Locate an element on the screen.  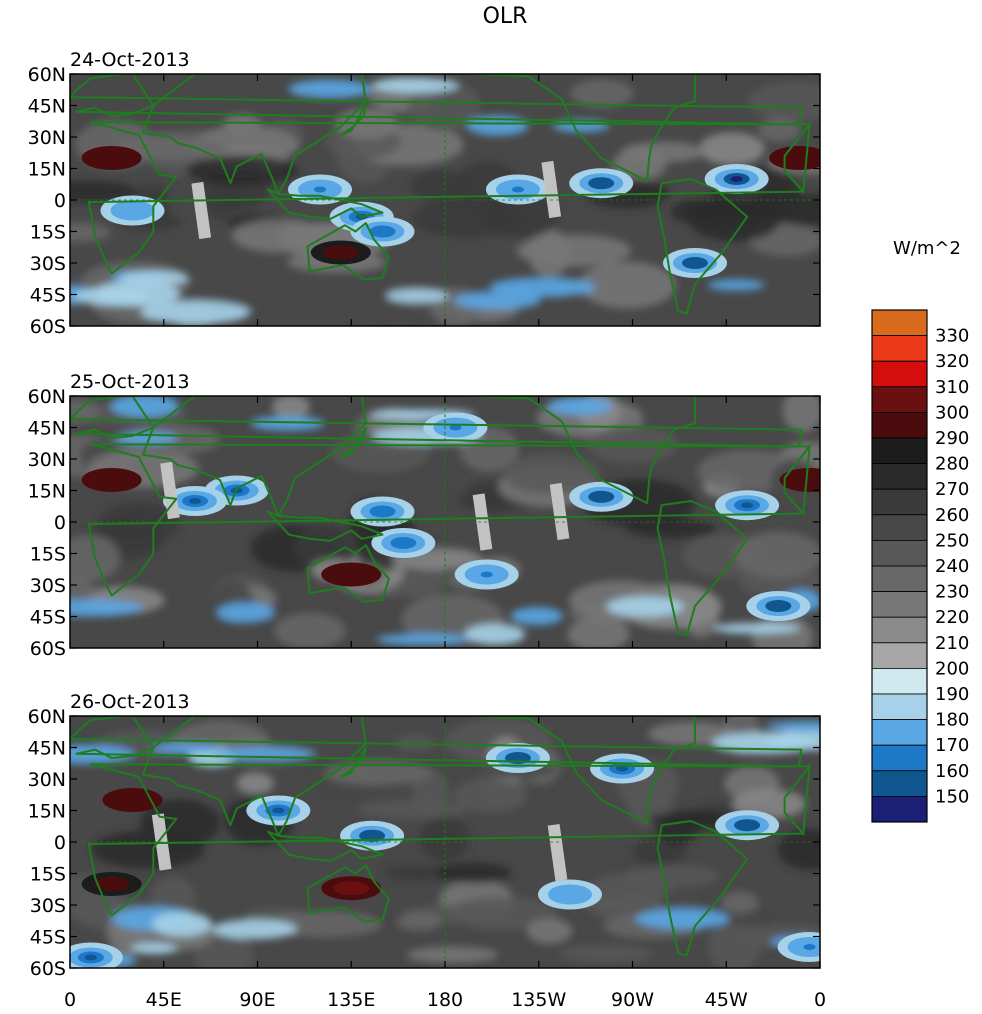
coastline-africa is located at coordinates (449, 840).